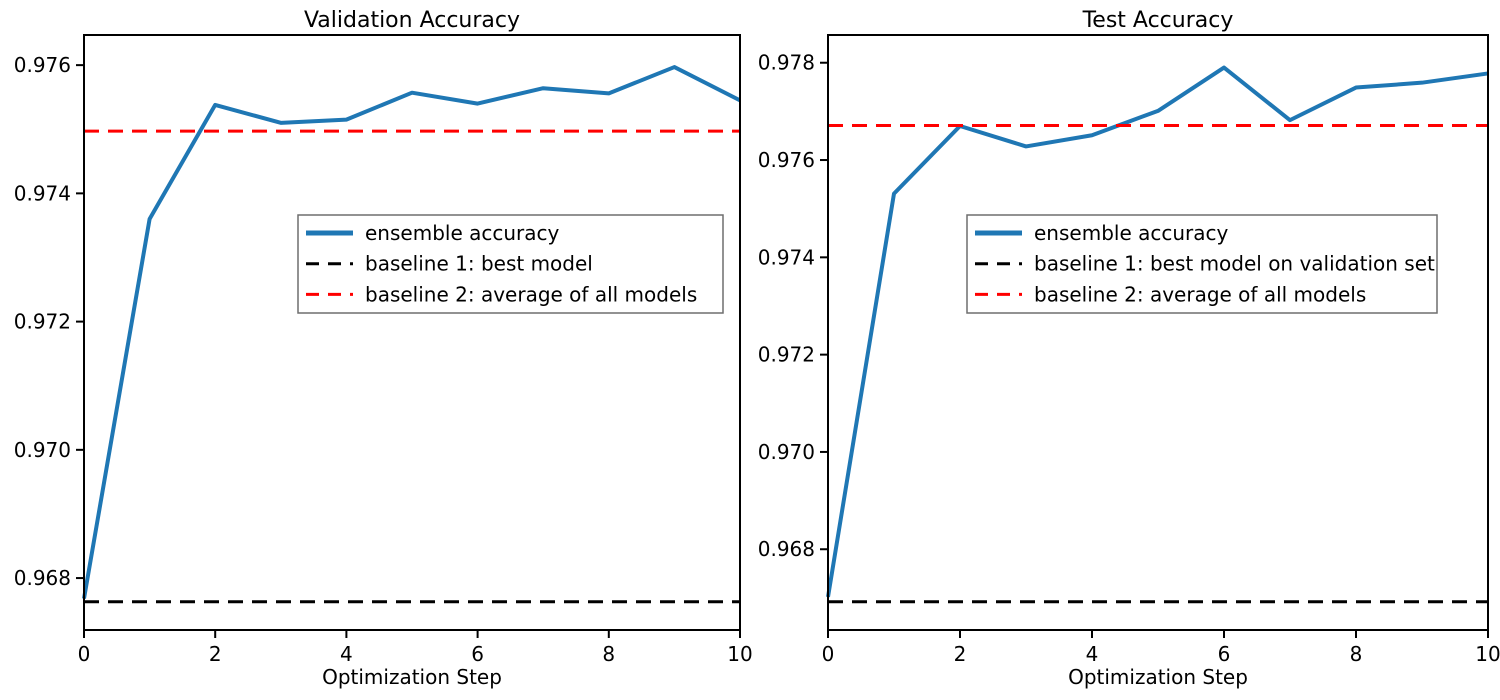 The height and width of the screenshot is (700, 1500). What do you see at coordinates (1158, 20) in the screenshot?
I see `test-plot-title: Test Accuracy` at bounding box center [1158, 20].